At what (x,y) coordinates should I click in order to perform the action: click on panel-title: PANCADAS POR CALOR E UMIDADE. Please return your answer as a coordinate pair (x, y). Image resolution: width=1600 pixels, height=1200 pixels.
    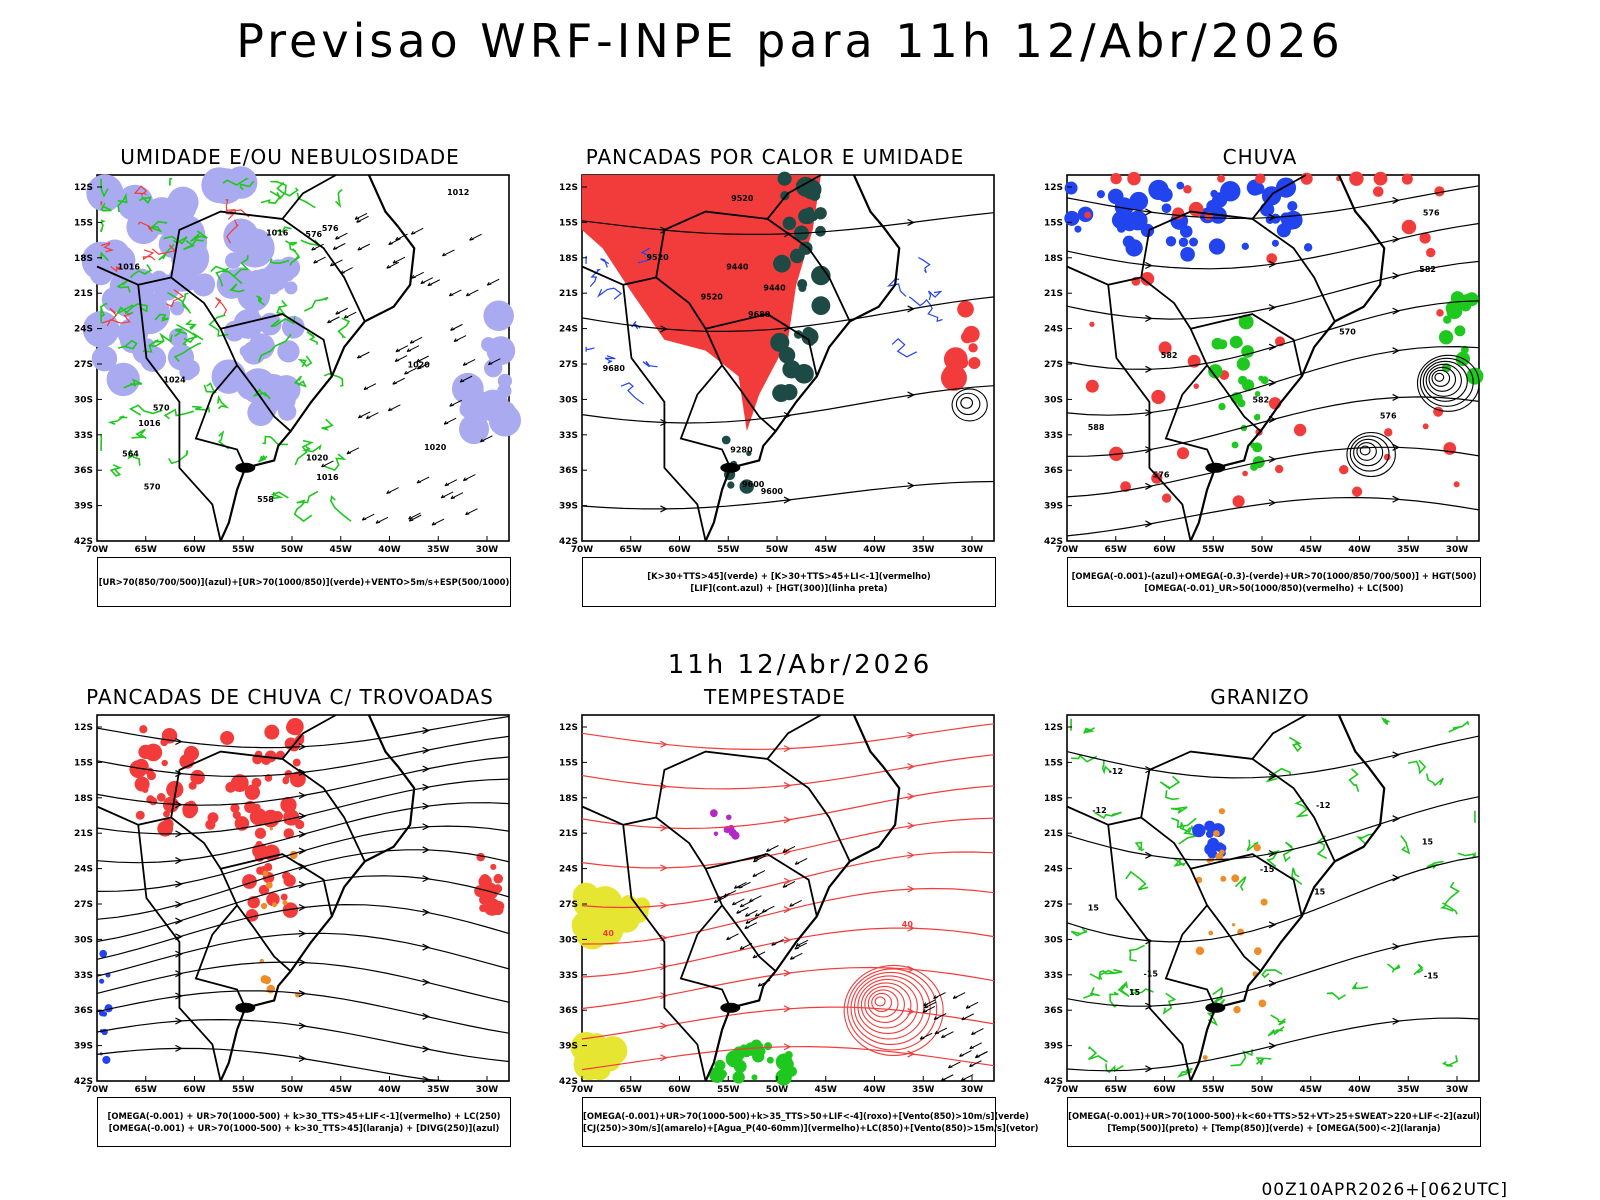
    Looking at the image, I should click on (775, 157).